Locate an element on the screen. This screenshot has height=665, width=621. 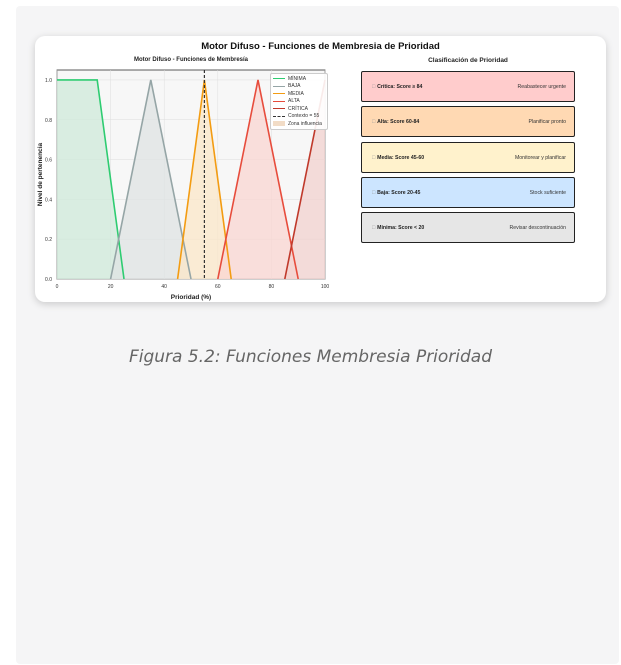
class-row-label: Baja: Score 20-45 is located at coordinates (399, 192).